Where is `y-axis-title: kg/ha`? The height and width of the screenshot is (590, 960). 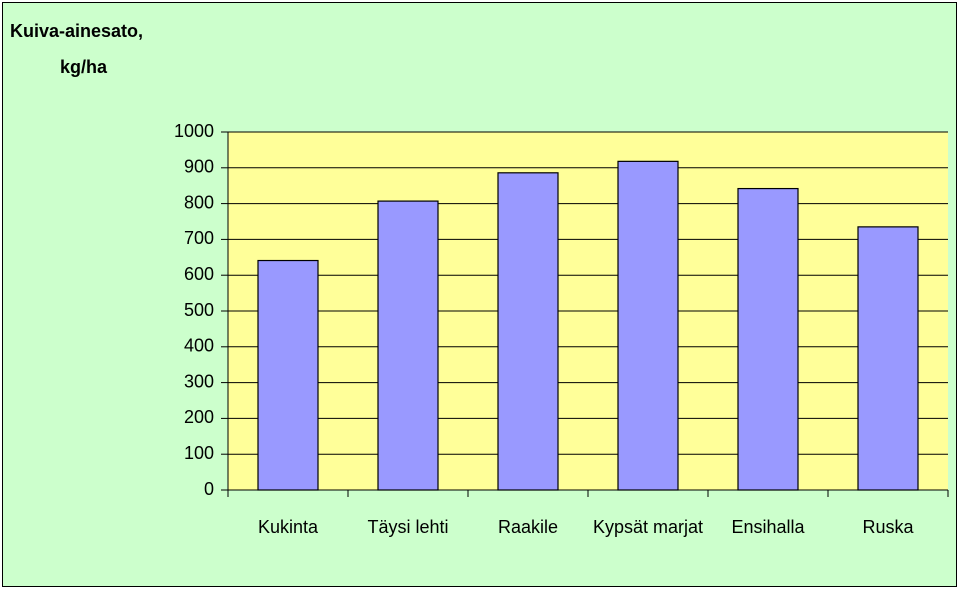 y-axis-title: kg/ha is located at coordinates (84, 67).